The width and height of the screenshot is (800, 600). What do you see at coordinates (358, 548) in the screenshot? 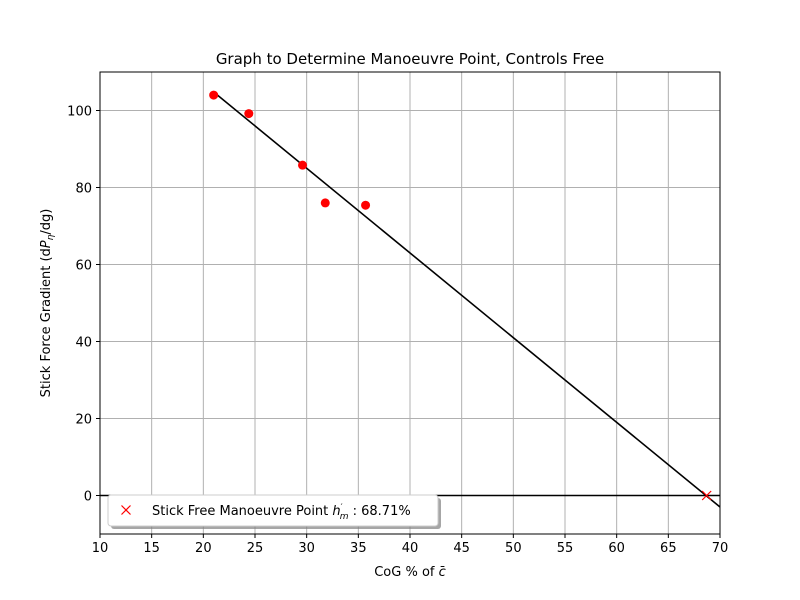
I see `x-tick-label: 35` at bounding box center [358, 548].